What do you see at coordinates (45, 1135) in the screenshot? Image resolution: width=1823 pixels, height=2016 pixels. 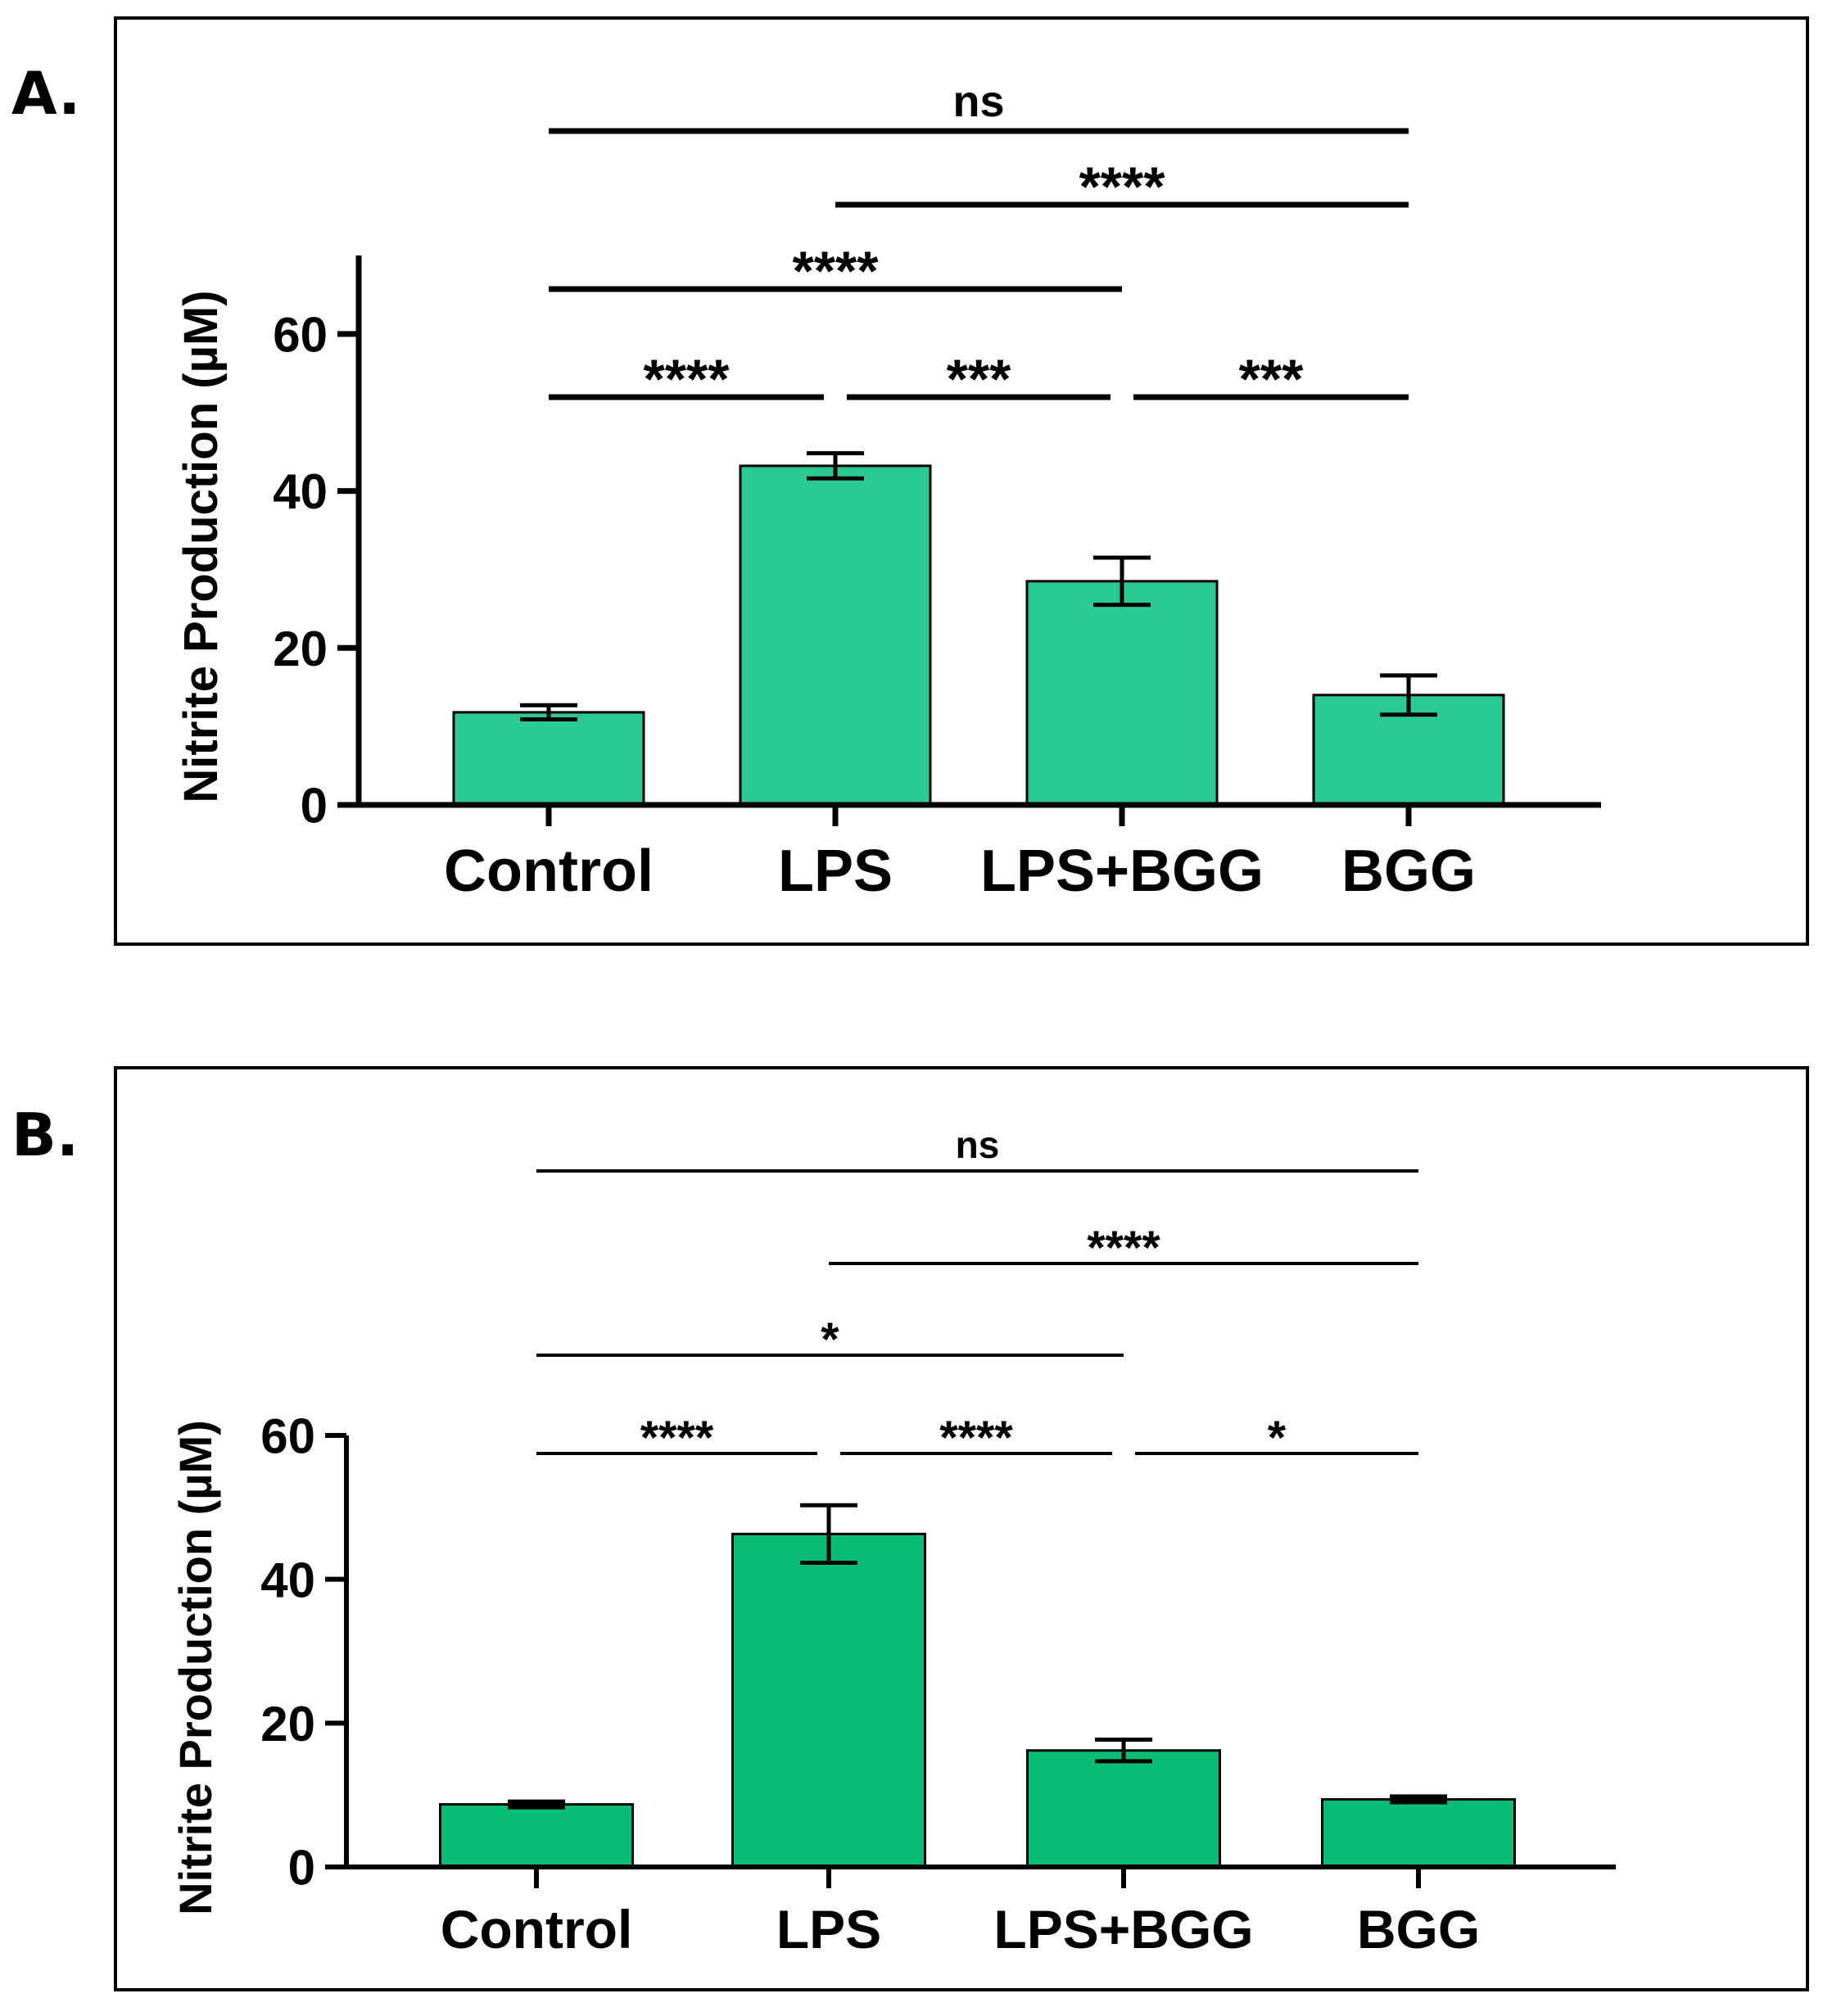 I see `panel-b-label: B.` at bounding box center [45, 1135].